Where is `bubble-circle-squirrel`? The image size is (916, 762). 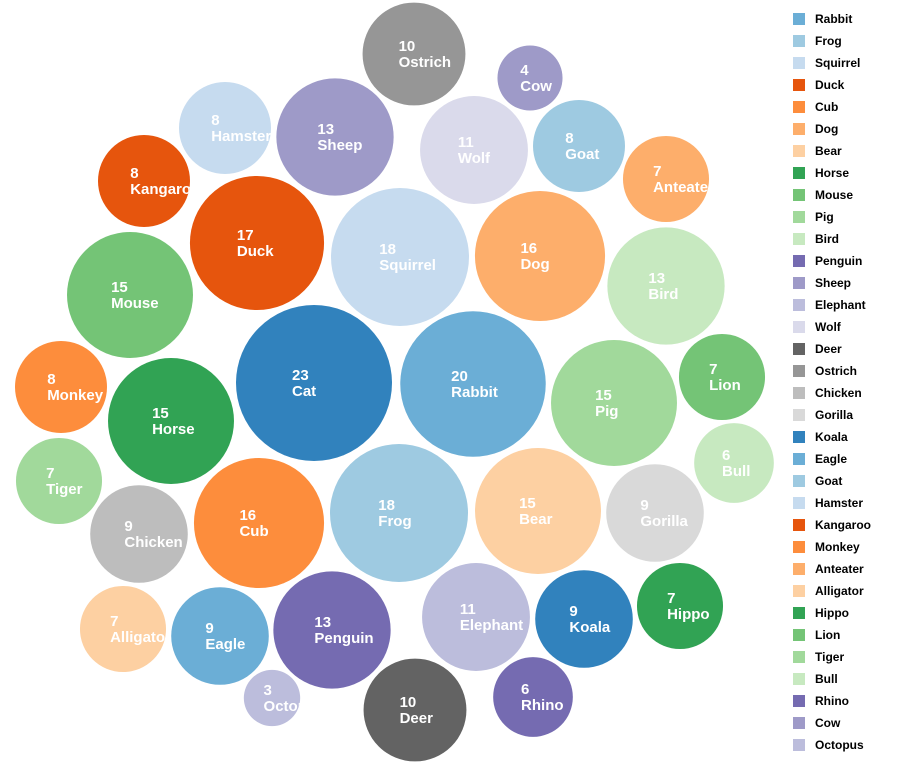
bubble-circle-squirrel is located at coordinates (400, 257).